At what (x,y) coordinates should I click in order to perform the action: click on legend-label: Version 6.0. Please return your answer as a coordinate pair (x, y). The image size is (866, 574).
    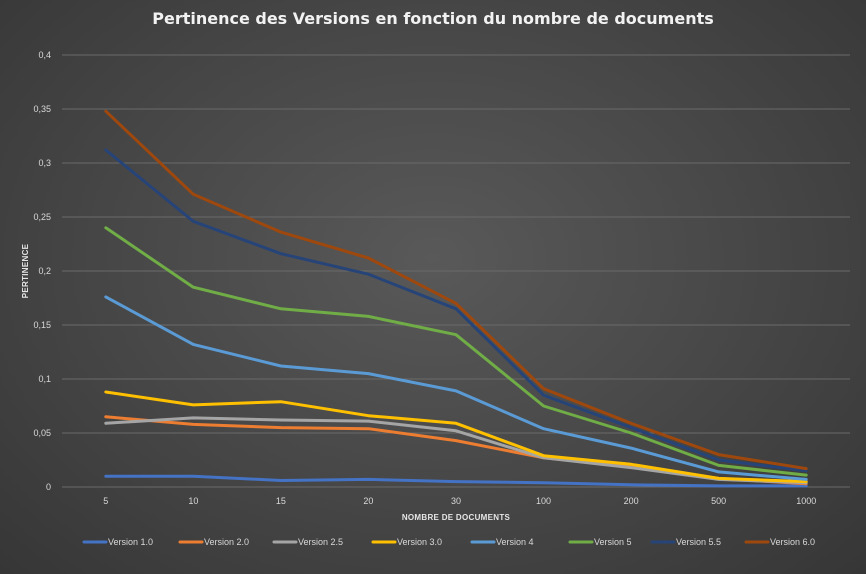
    Looking at the image, I should click on (792, 542).